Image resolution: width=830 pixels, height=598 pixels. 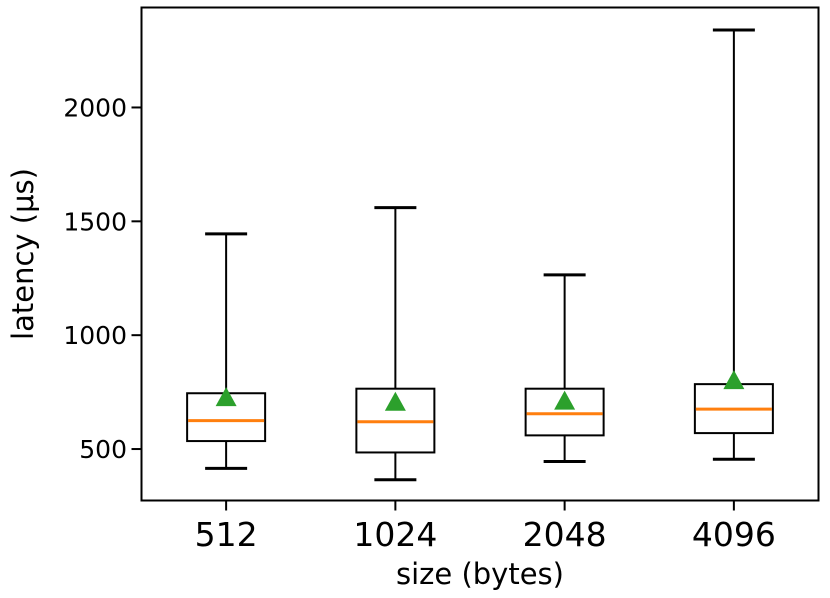 What do you see at coordinates (395, 534) in the screenshot?
I see `x-tick-label: 1024` at bounding box center [395, 534].